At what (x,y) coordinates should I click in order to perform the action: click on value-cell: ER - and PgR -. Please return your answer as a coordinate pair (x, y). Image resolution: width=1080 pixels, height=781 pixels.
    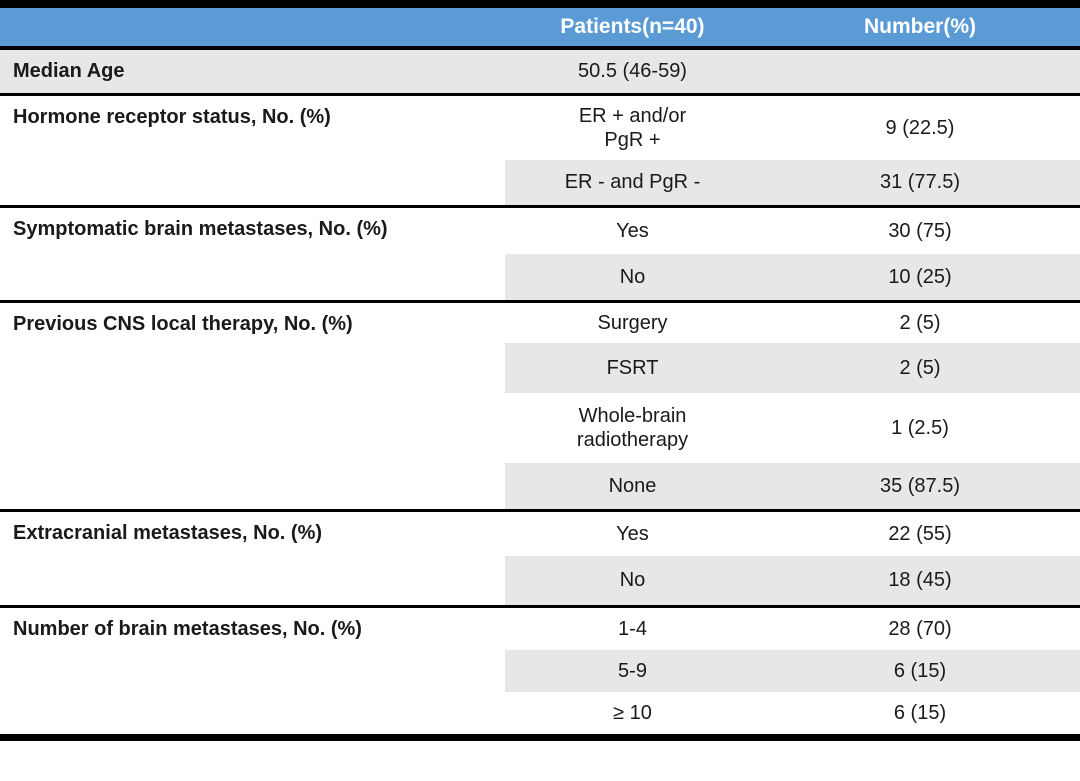
    Looking at the image, I should click on (632, 183).